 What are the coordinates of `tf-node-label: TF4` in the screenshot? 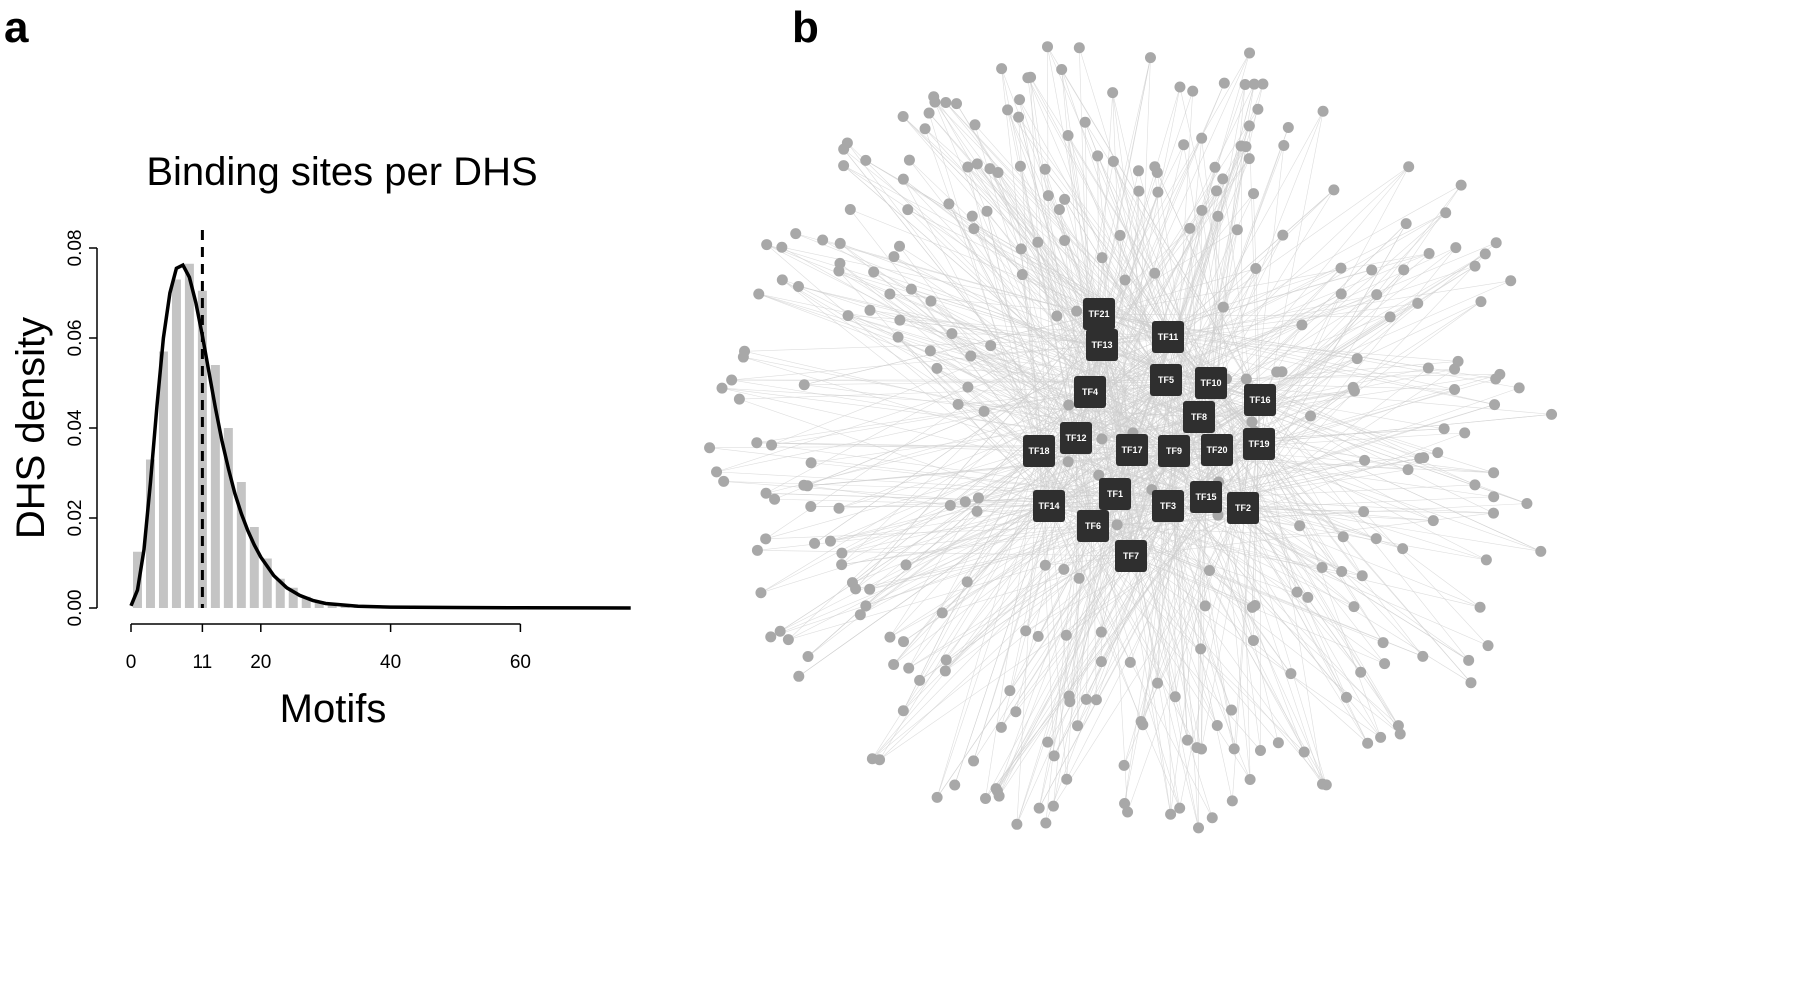 It's located at (1090, 392).